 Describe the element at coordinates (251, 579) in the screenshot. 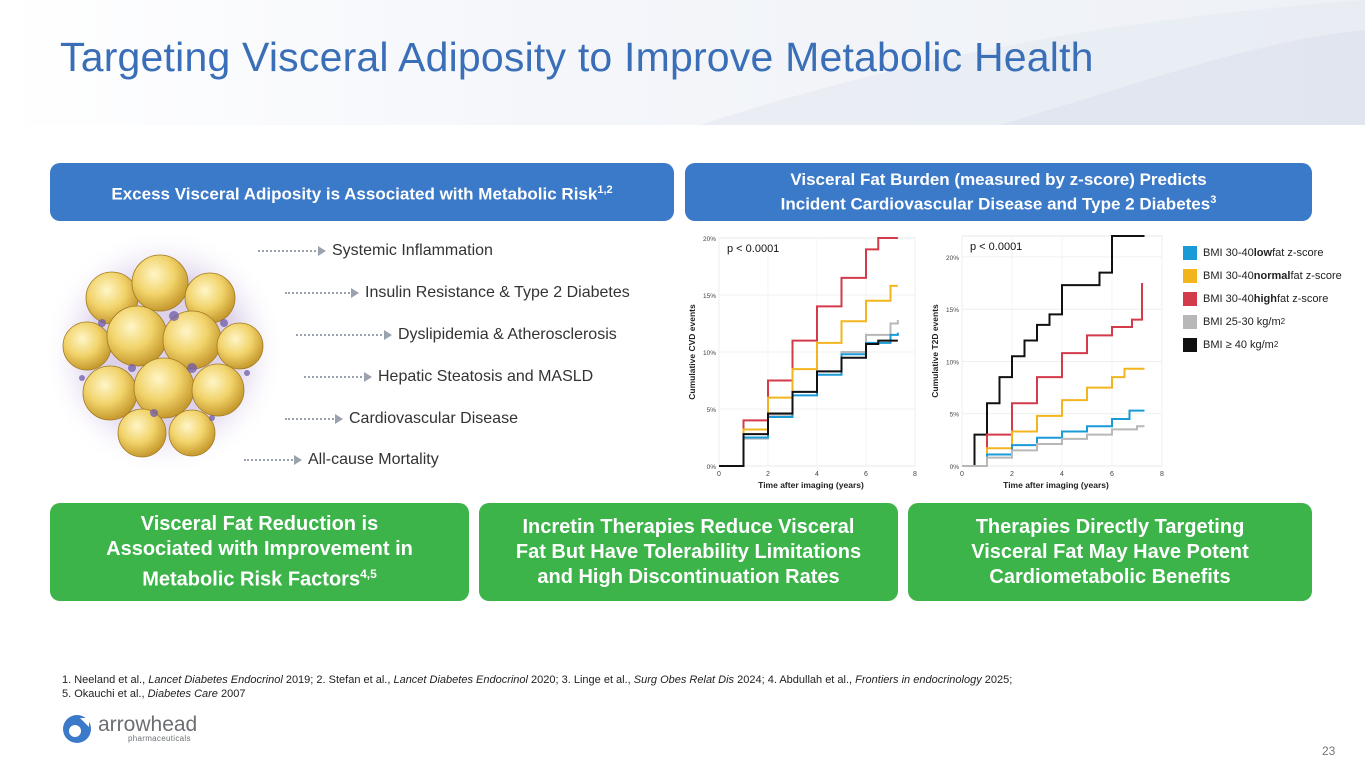

I see `green-box-line: Metabolic Risk Factors` at that location.